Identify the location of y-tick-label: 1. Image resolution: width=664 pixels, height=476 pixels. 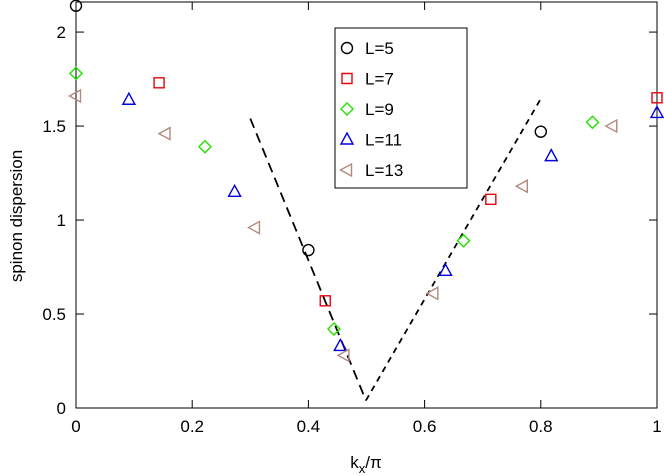
(61, 220).